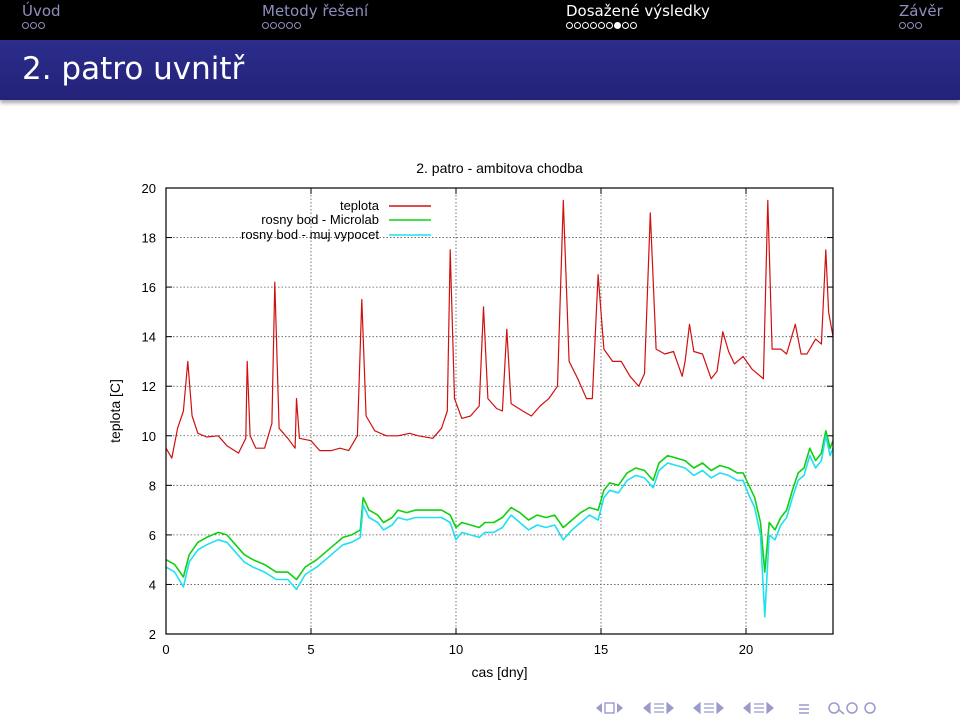 The width and height of the screenshot is (960, 720). Describe the element at coordinates (149, 238) in the screenshot. I see `y-tick-label: 18` at that location.